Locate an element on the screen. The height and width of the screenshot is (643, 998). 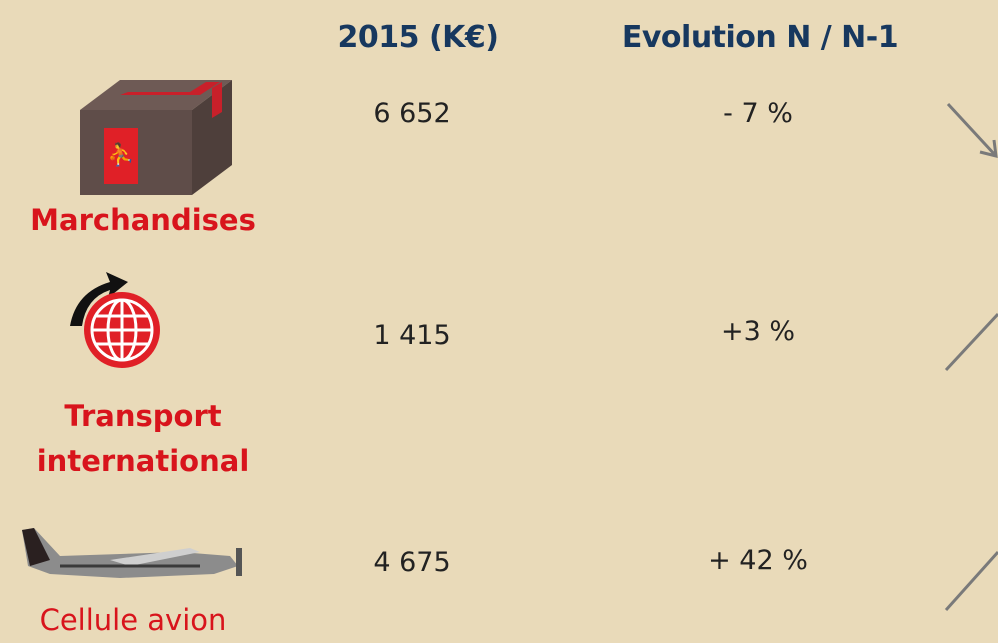
evolution: - 7 % is located at coordinates (758, 113).